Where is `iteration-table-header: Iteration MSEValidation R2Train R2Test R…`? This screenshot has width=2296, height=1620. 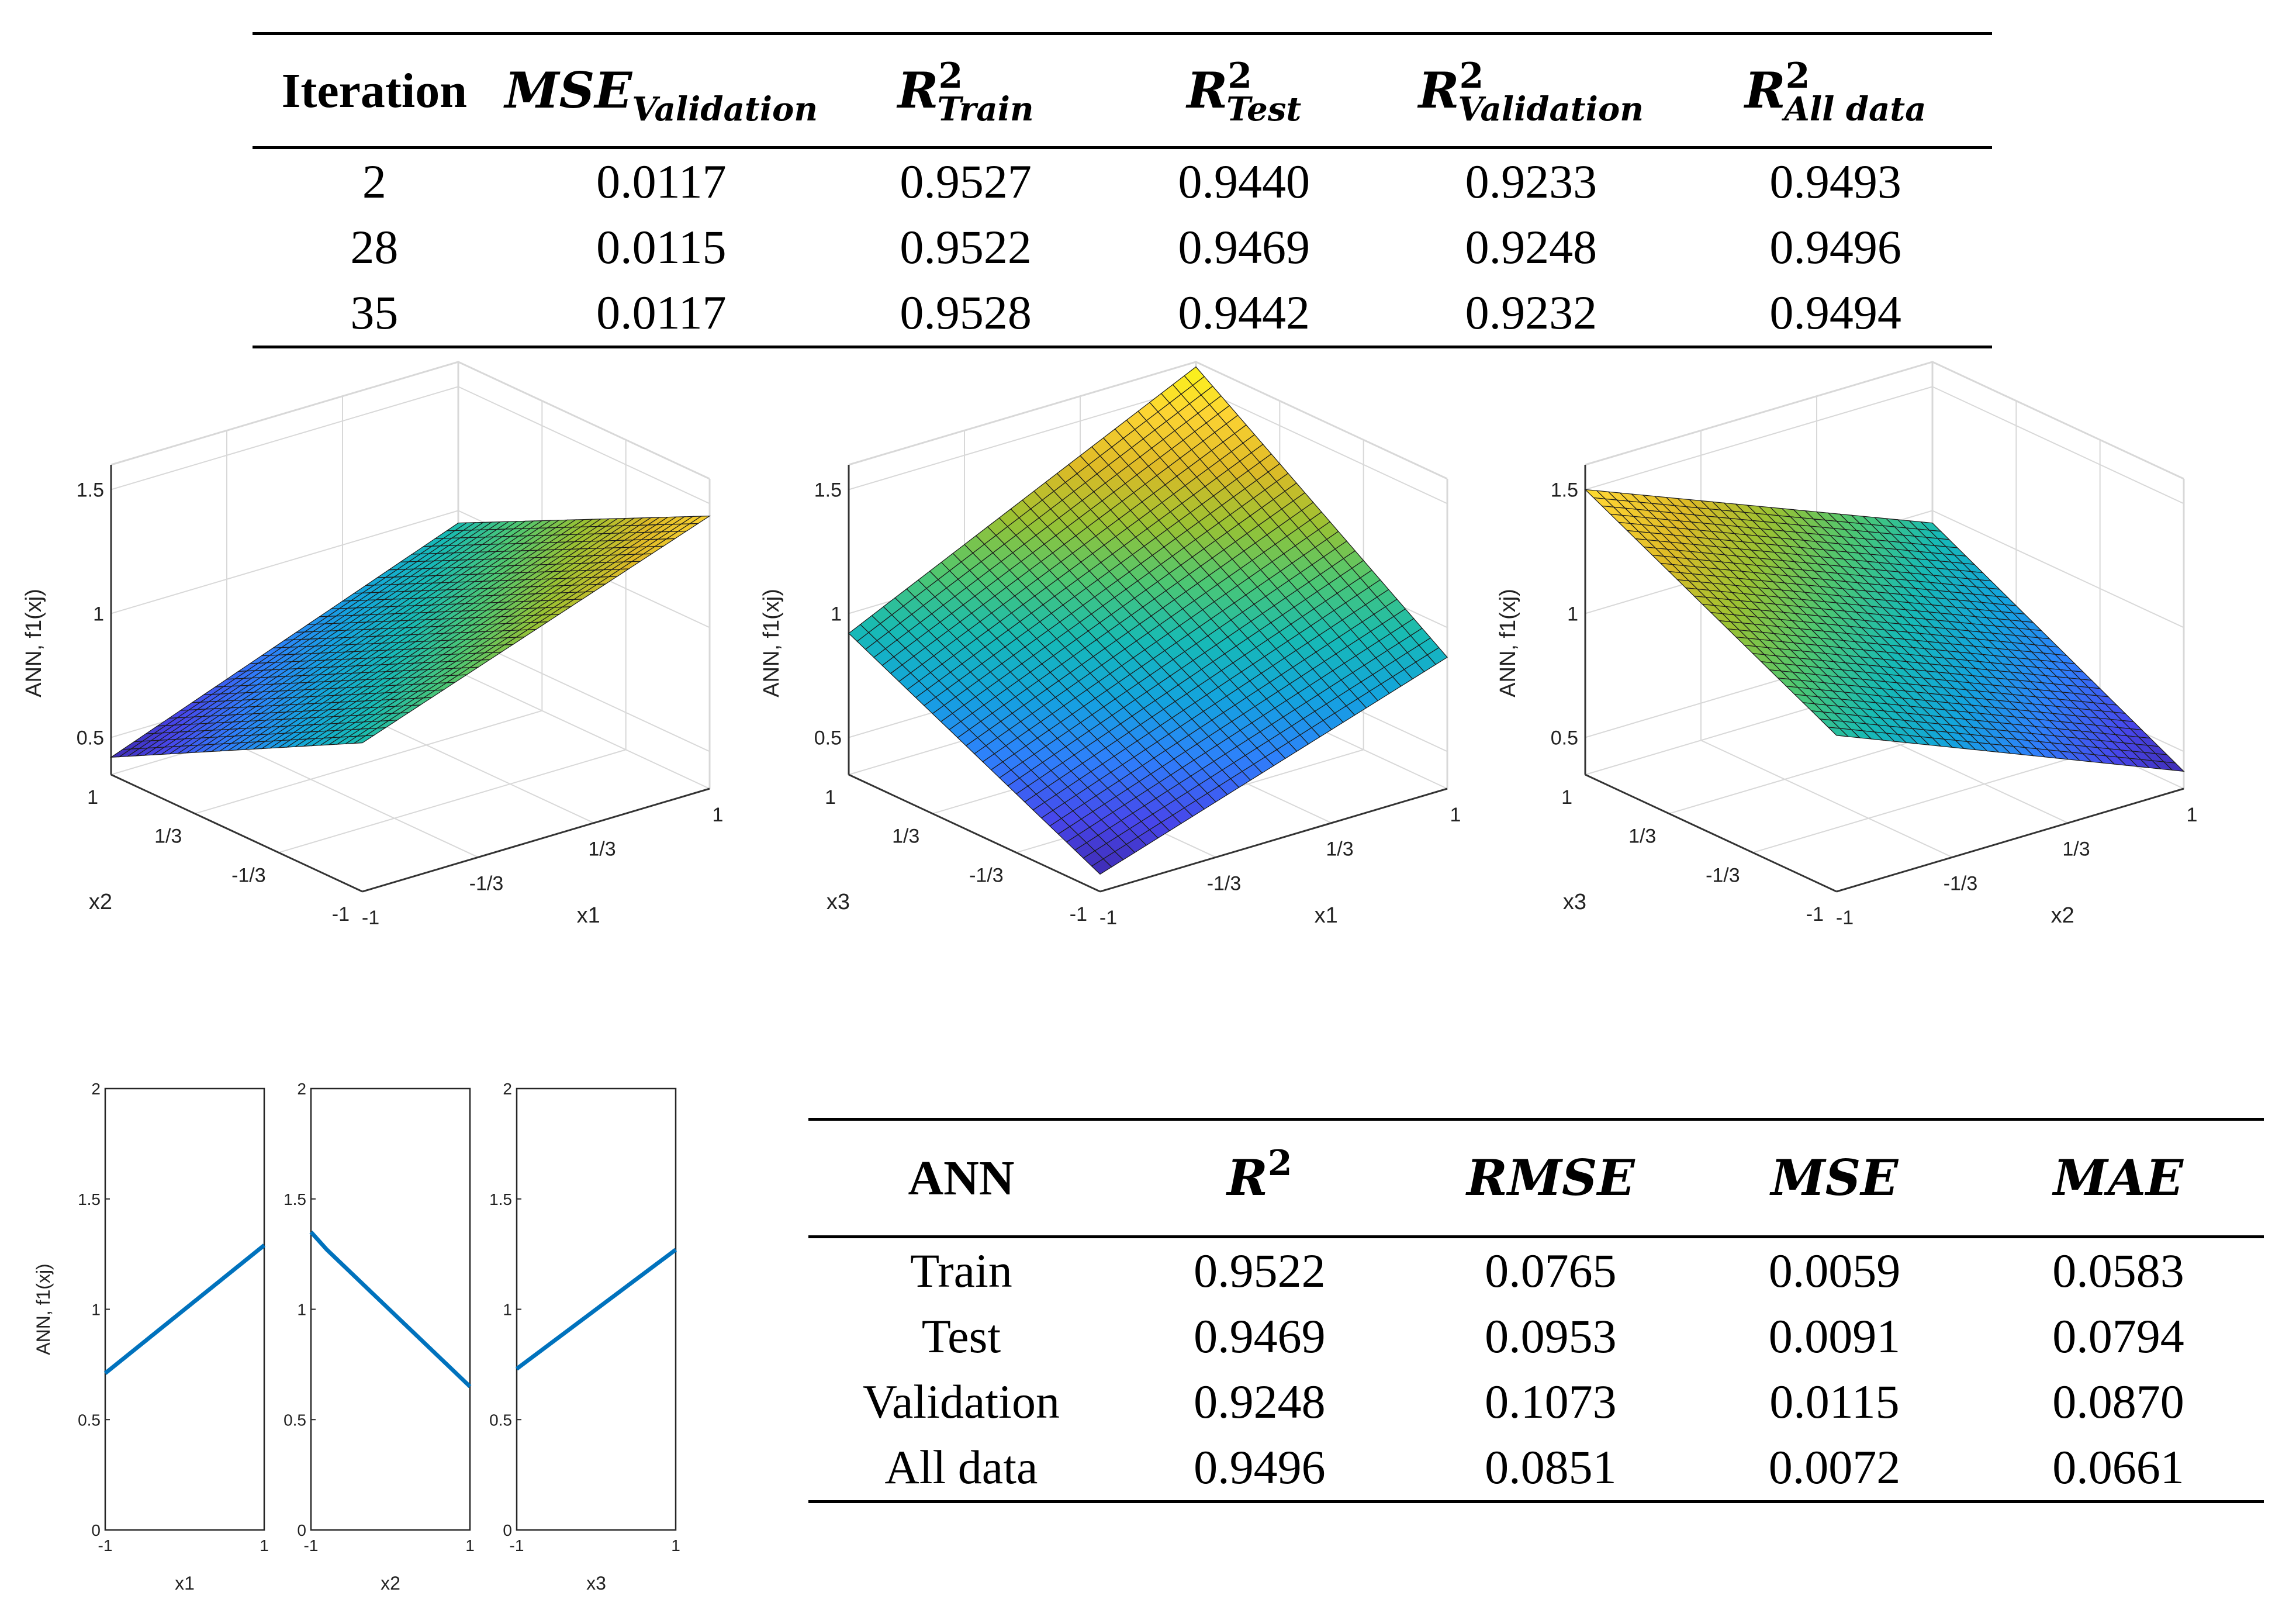
iteration-table-header: Iteration MSEValidation R2Train R2Test R… is located at coordinates (1122, 91).